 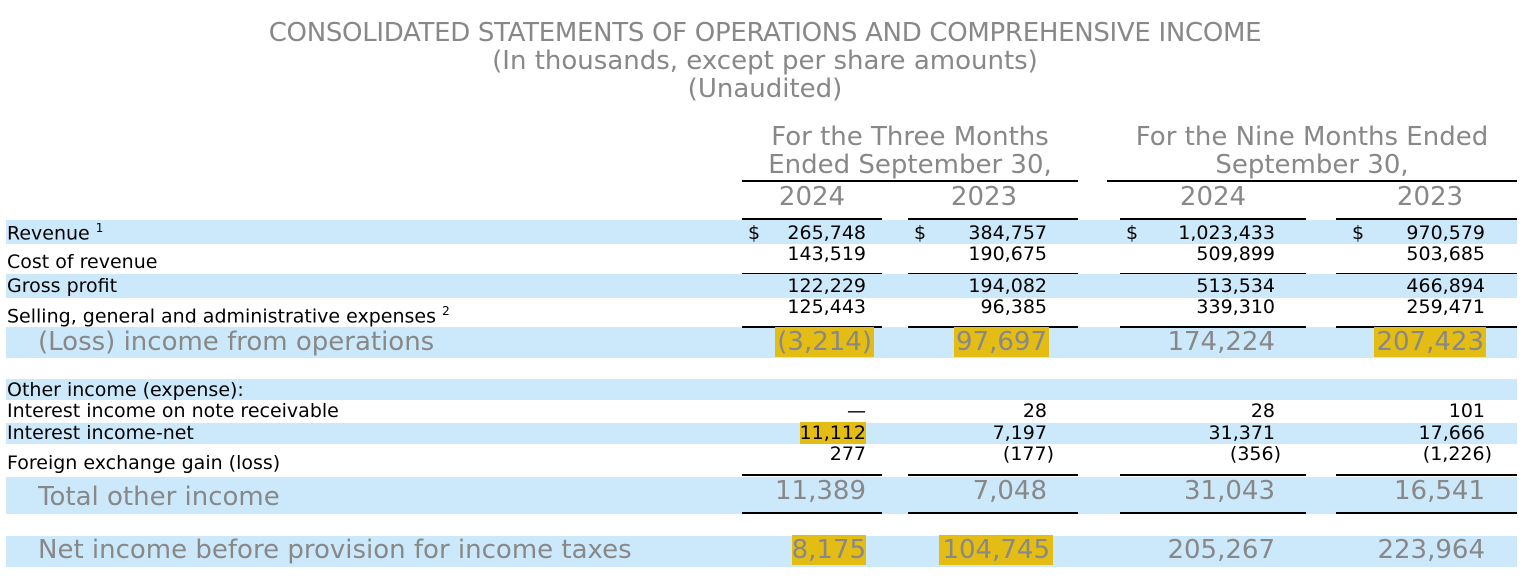 I want to click on row-band-other-header, so click(x=761, y=389).